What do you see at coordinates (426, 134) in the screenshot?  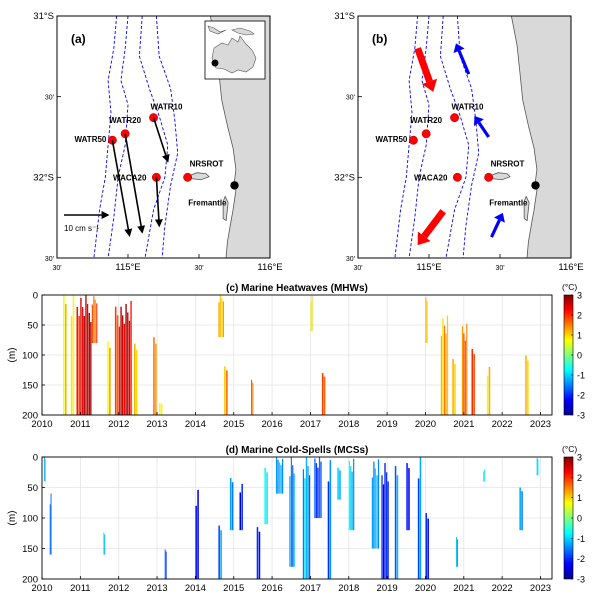 I see `station-marker-watr20` at bounding box center [426, 134].